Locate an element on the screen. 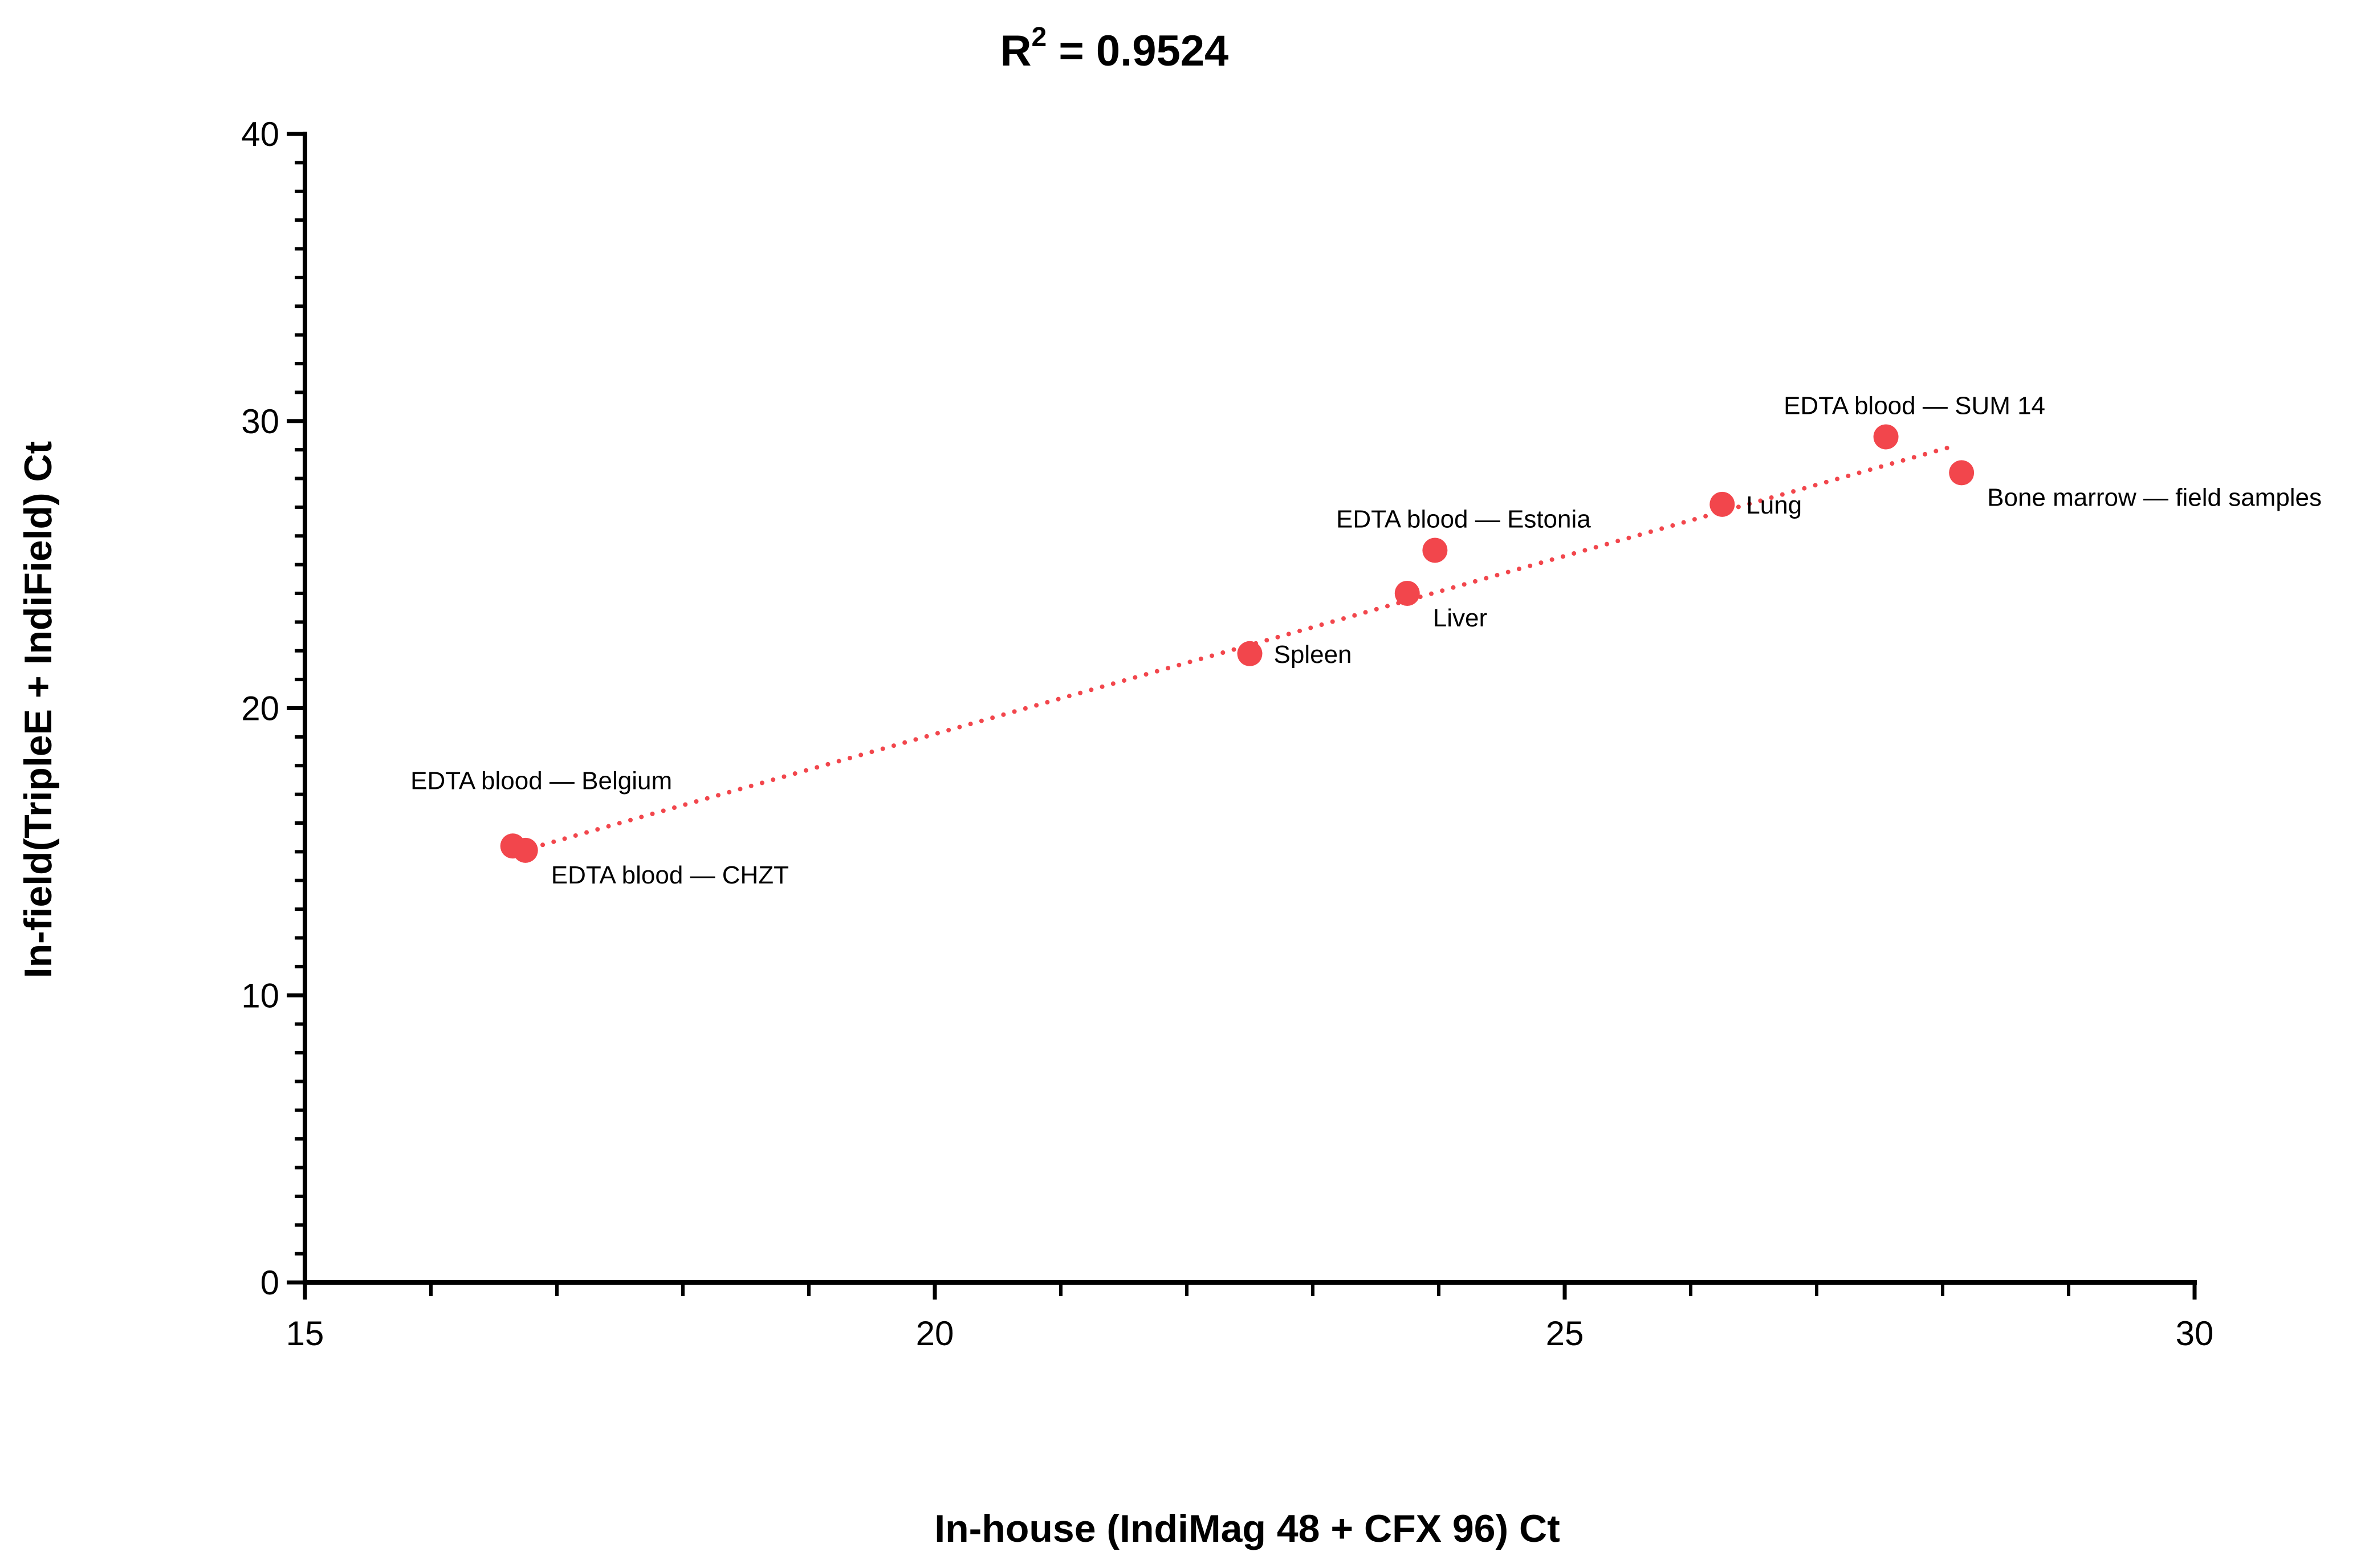  point-label: EDTA blood — CHZT is located at coordinates (670, 875).